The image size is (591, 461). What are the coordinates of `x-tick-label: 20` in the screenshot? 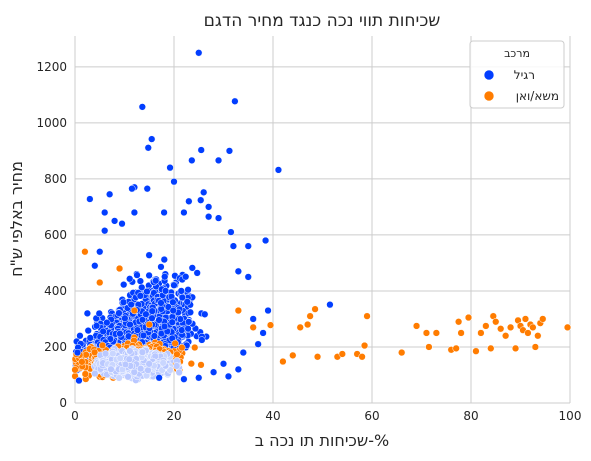 It's located at (173, 416).